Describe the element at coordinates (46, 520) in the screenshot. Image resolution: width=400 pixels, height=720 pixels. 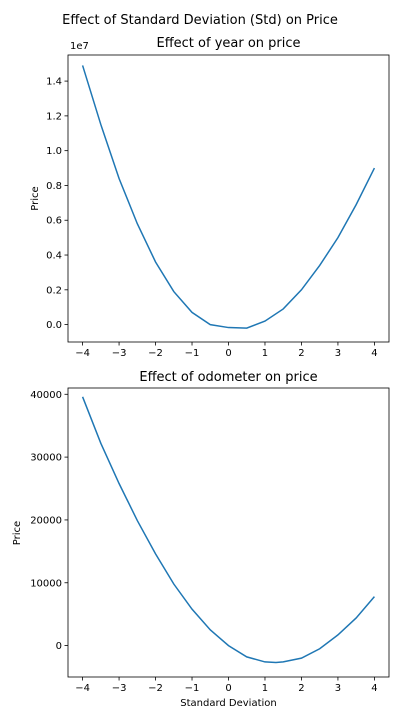
I see `y-tick-label: 20000` at that location.